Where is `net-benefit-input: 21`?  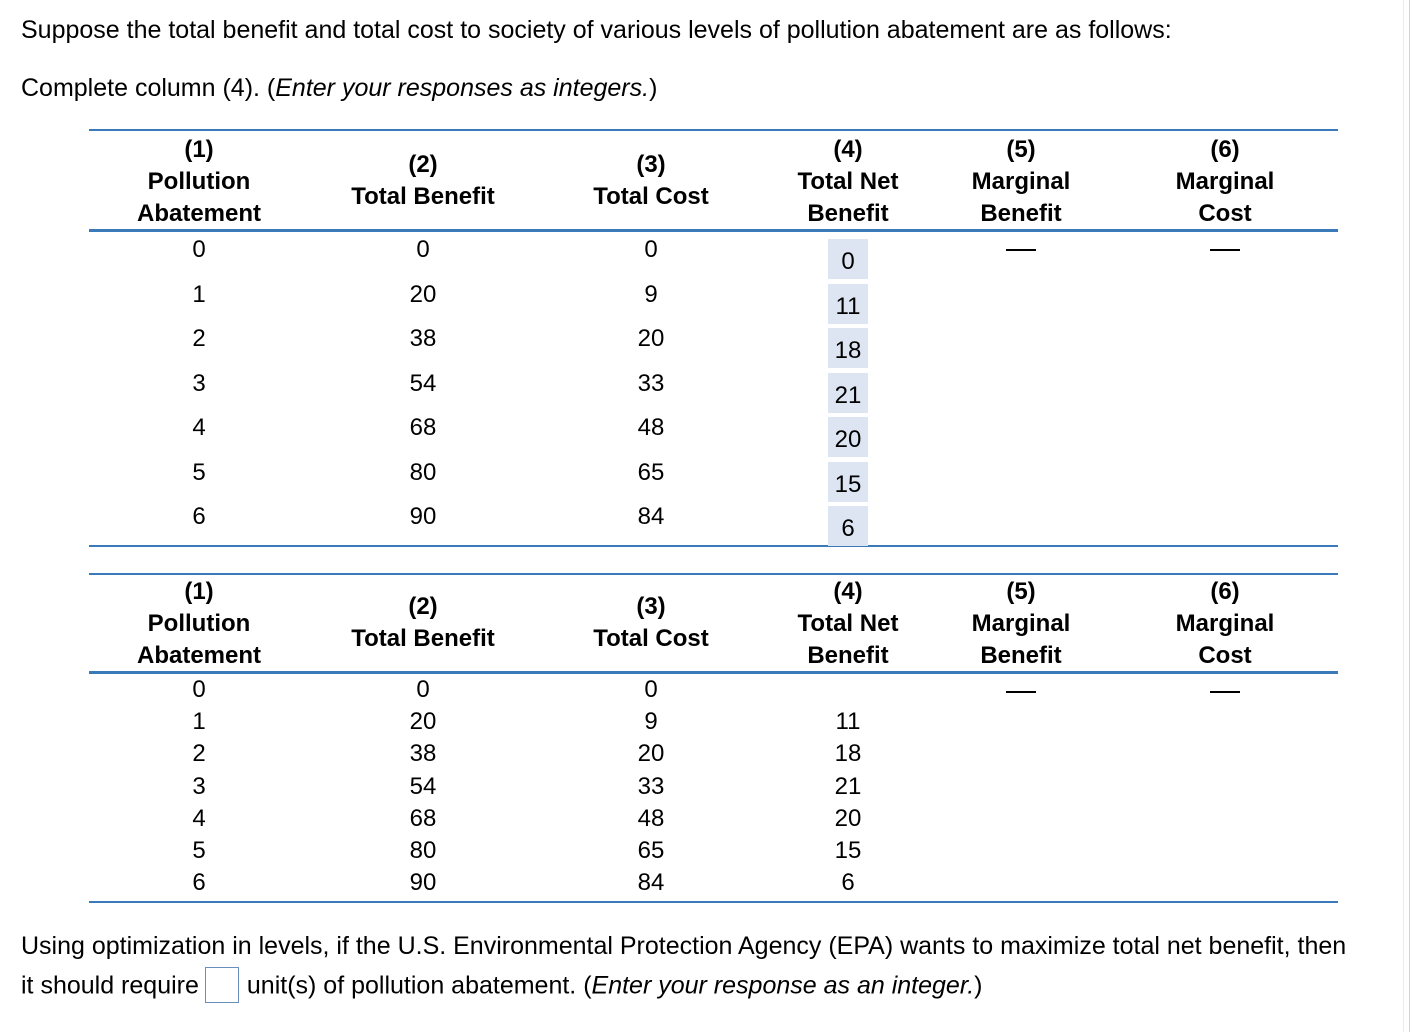 net-benefit-input: 21 is located at coordinates (848, 392).